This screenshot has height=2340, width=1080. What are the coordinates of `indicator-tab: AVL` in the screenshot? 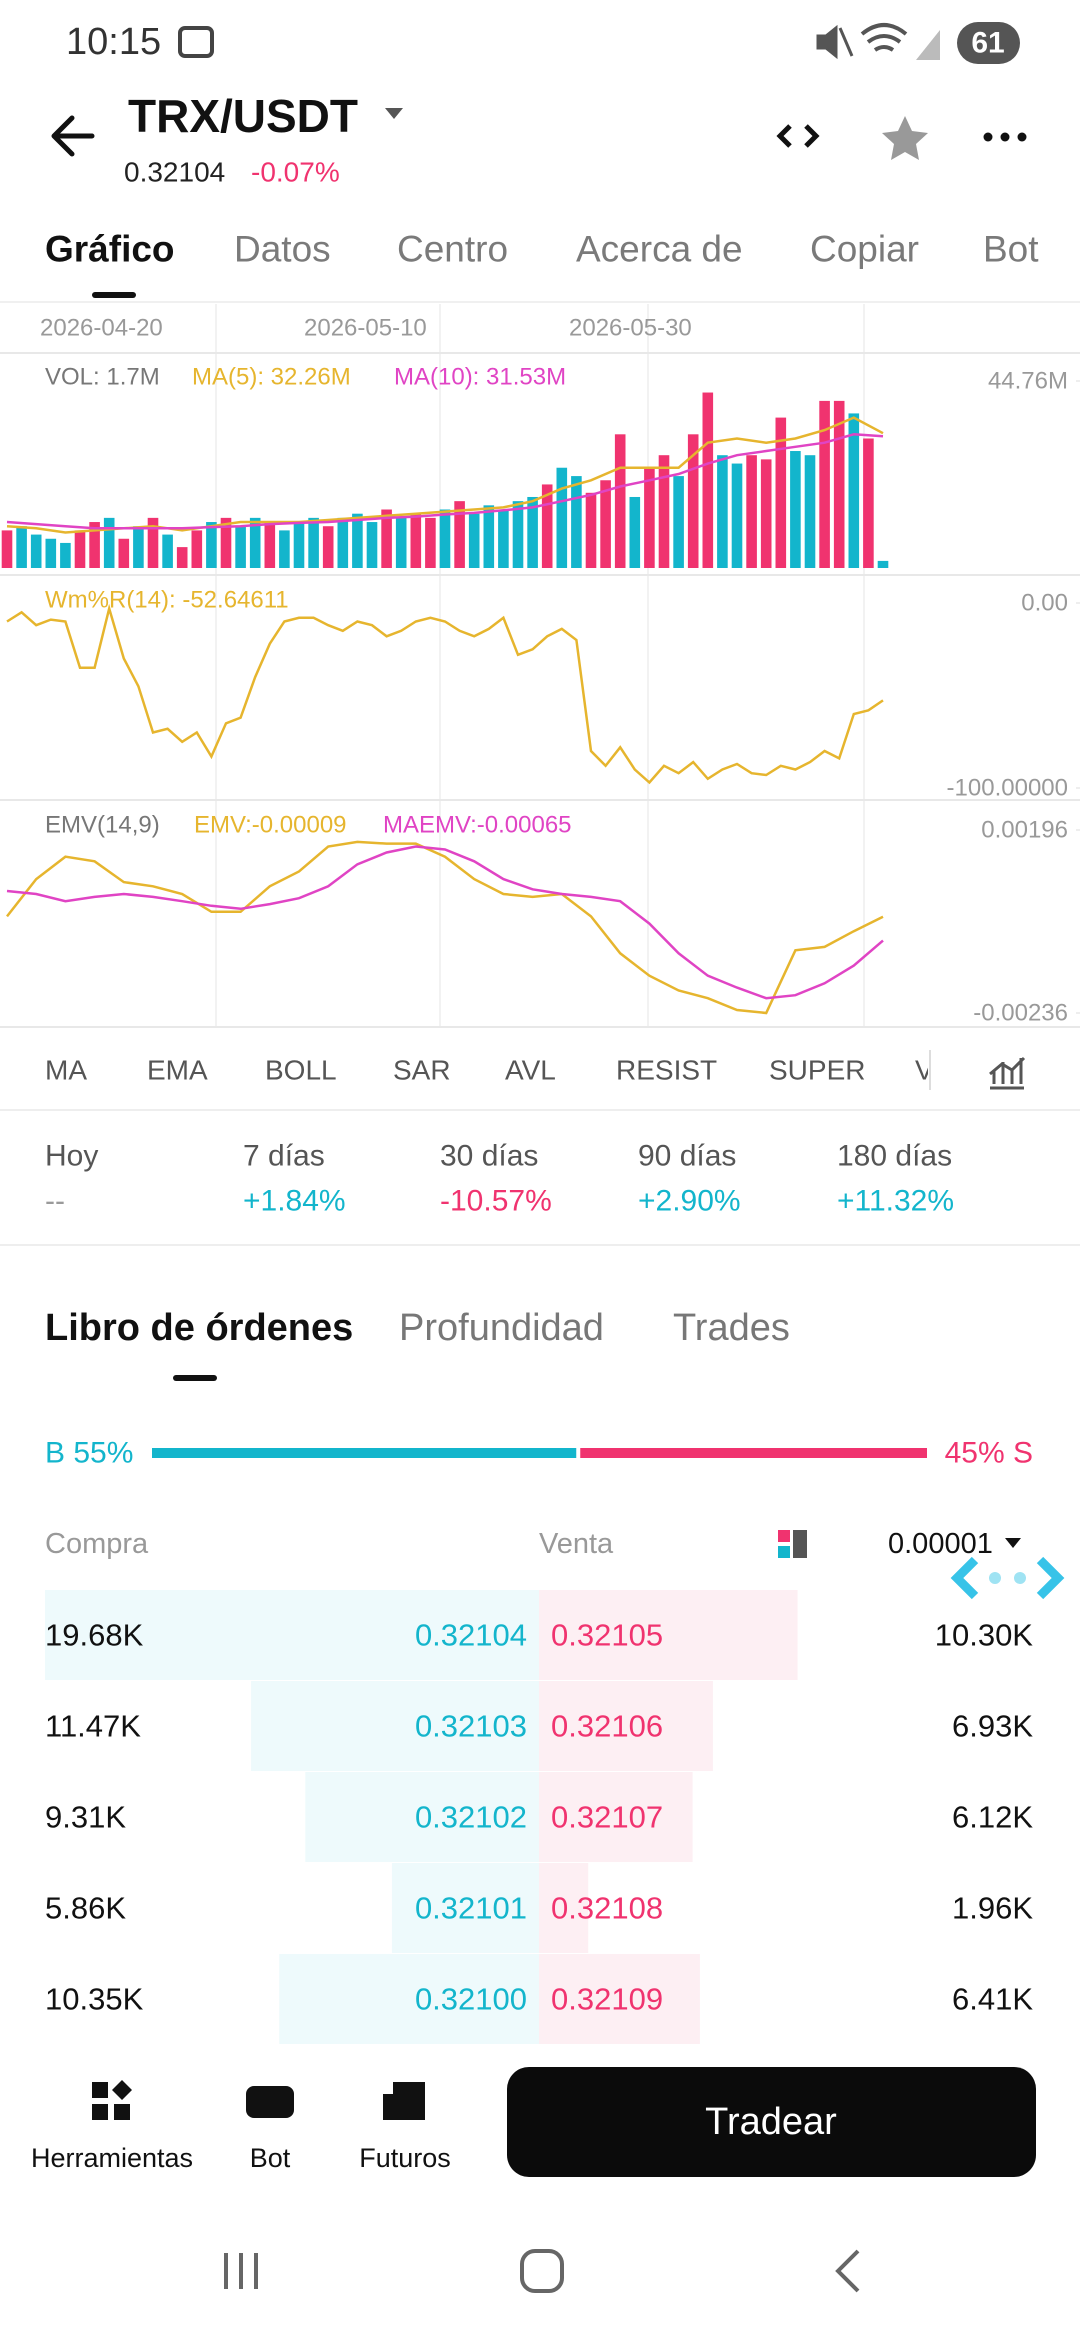 It's located at (530, 1070).